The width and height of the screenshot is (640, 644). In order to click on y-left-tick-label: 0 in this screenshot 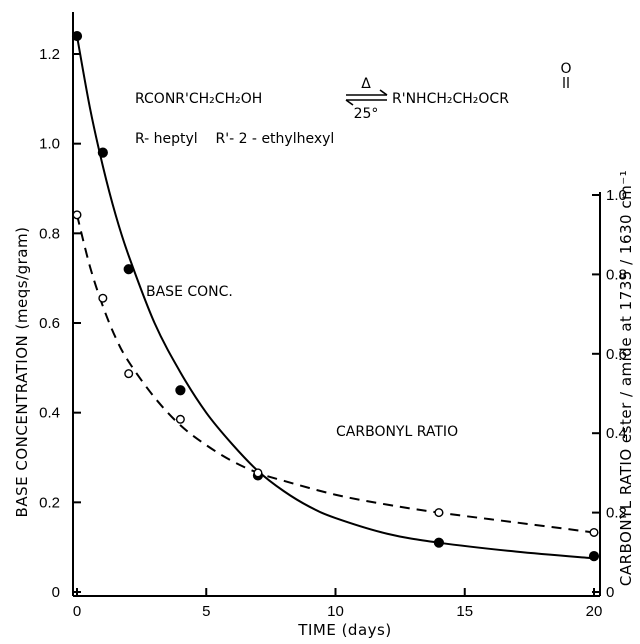, I will do `click(56, 592)`.